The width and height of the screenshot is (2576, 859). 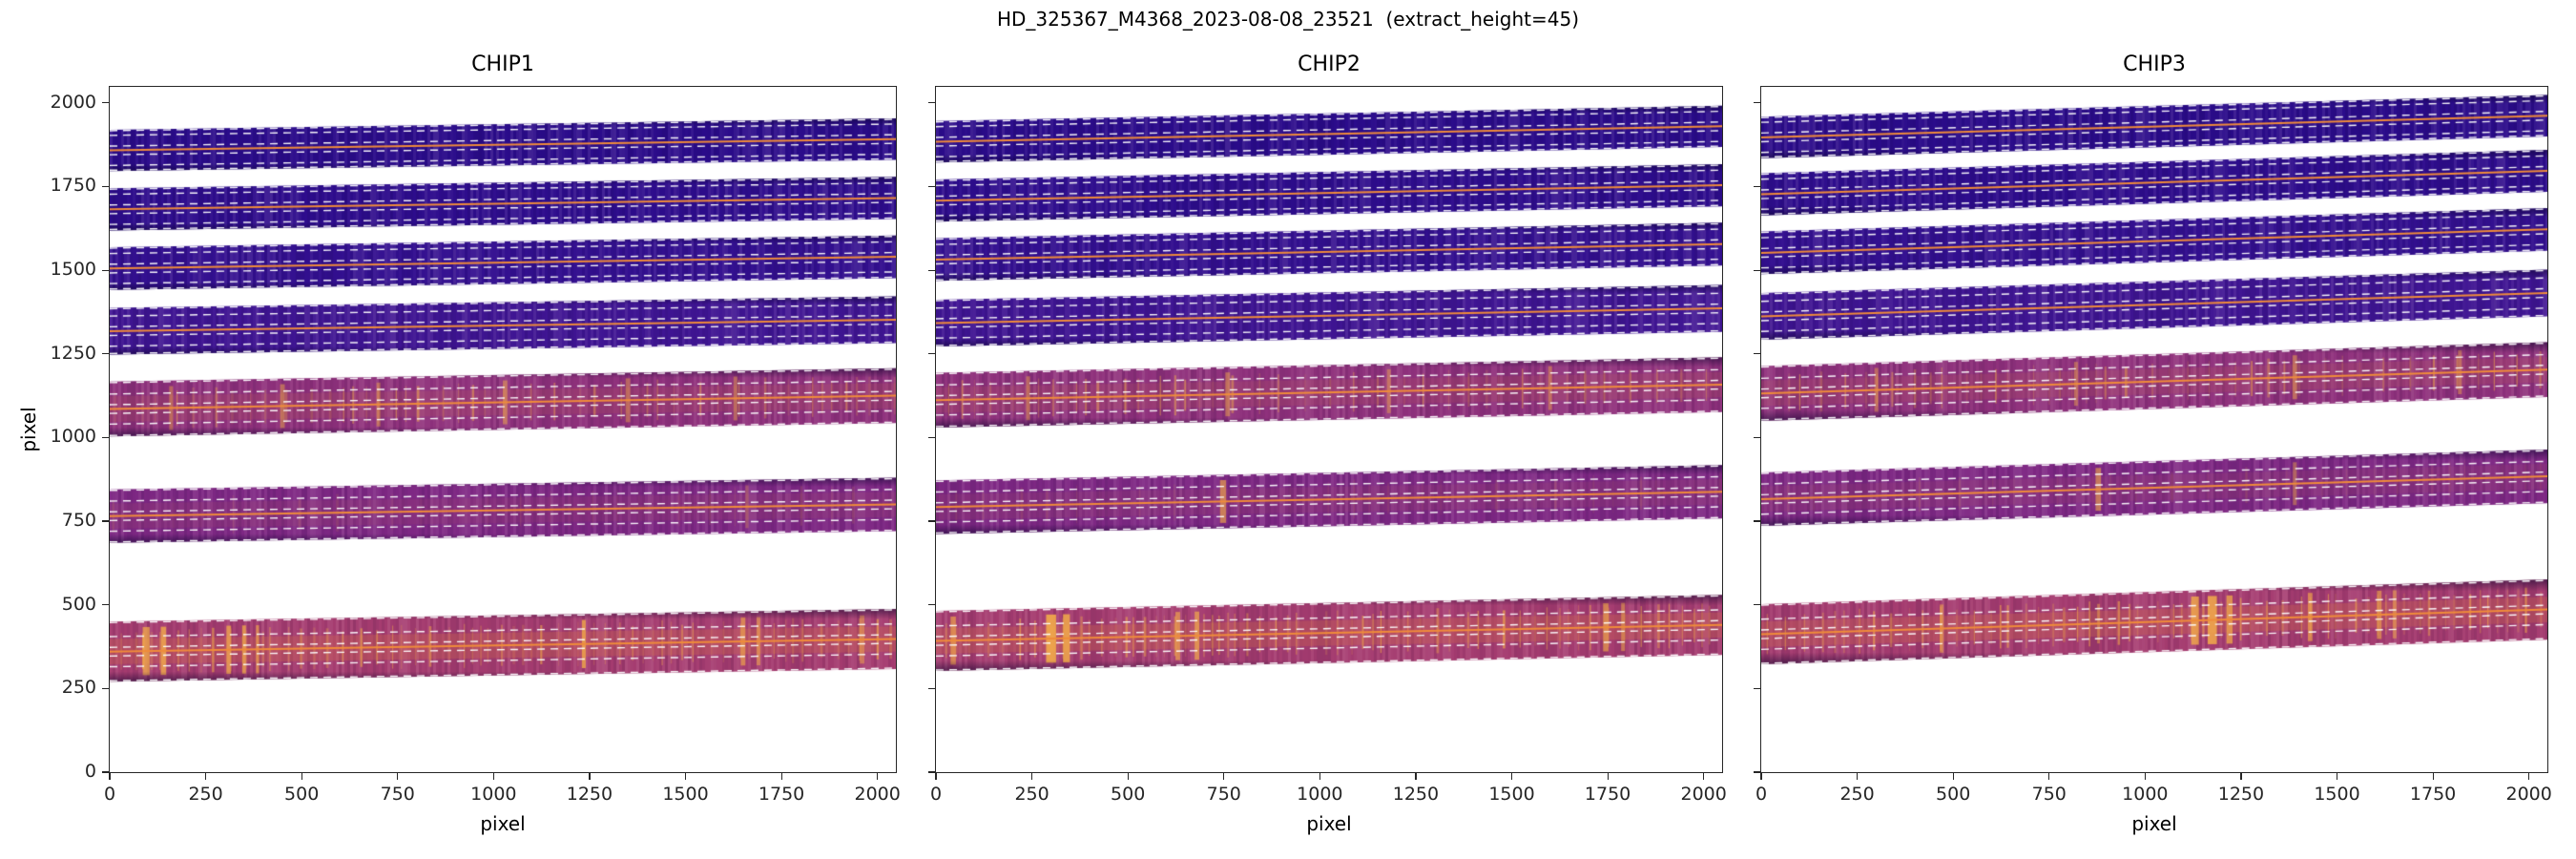 I want to click on y-tick-label: 0, so click(x=90, y=771).